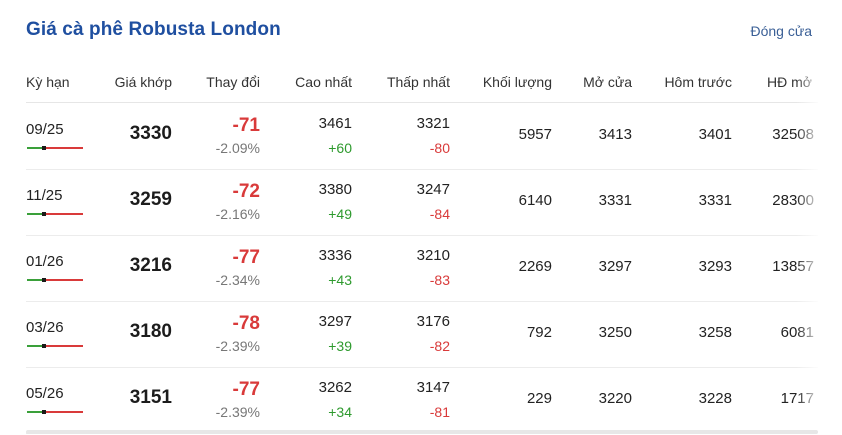 The height and width of the screenshot is (435, 842). Describe the element at coordinates (335, 189) in the screenshot. I see `high-price: 3380` at that location.